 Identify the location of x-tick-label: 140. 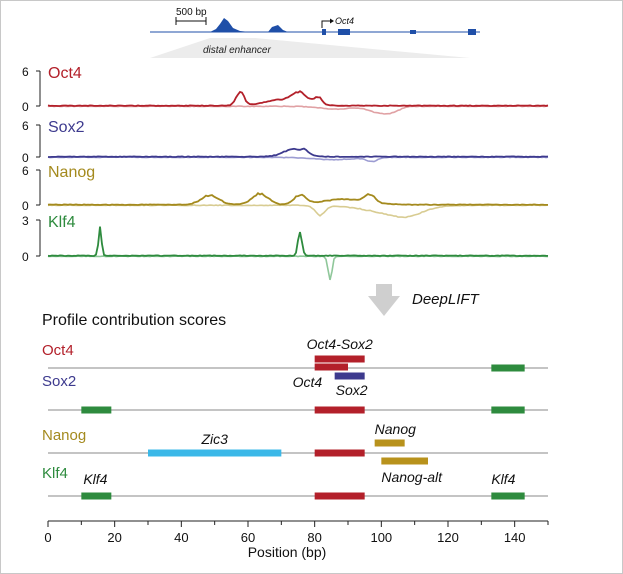
(515, 537).